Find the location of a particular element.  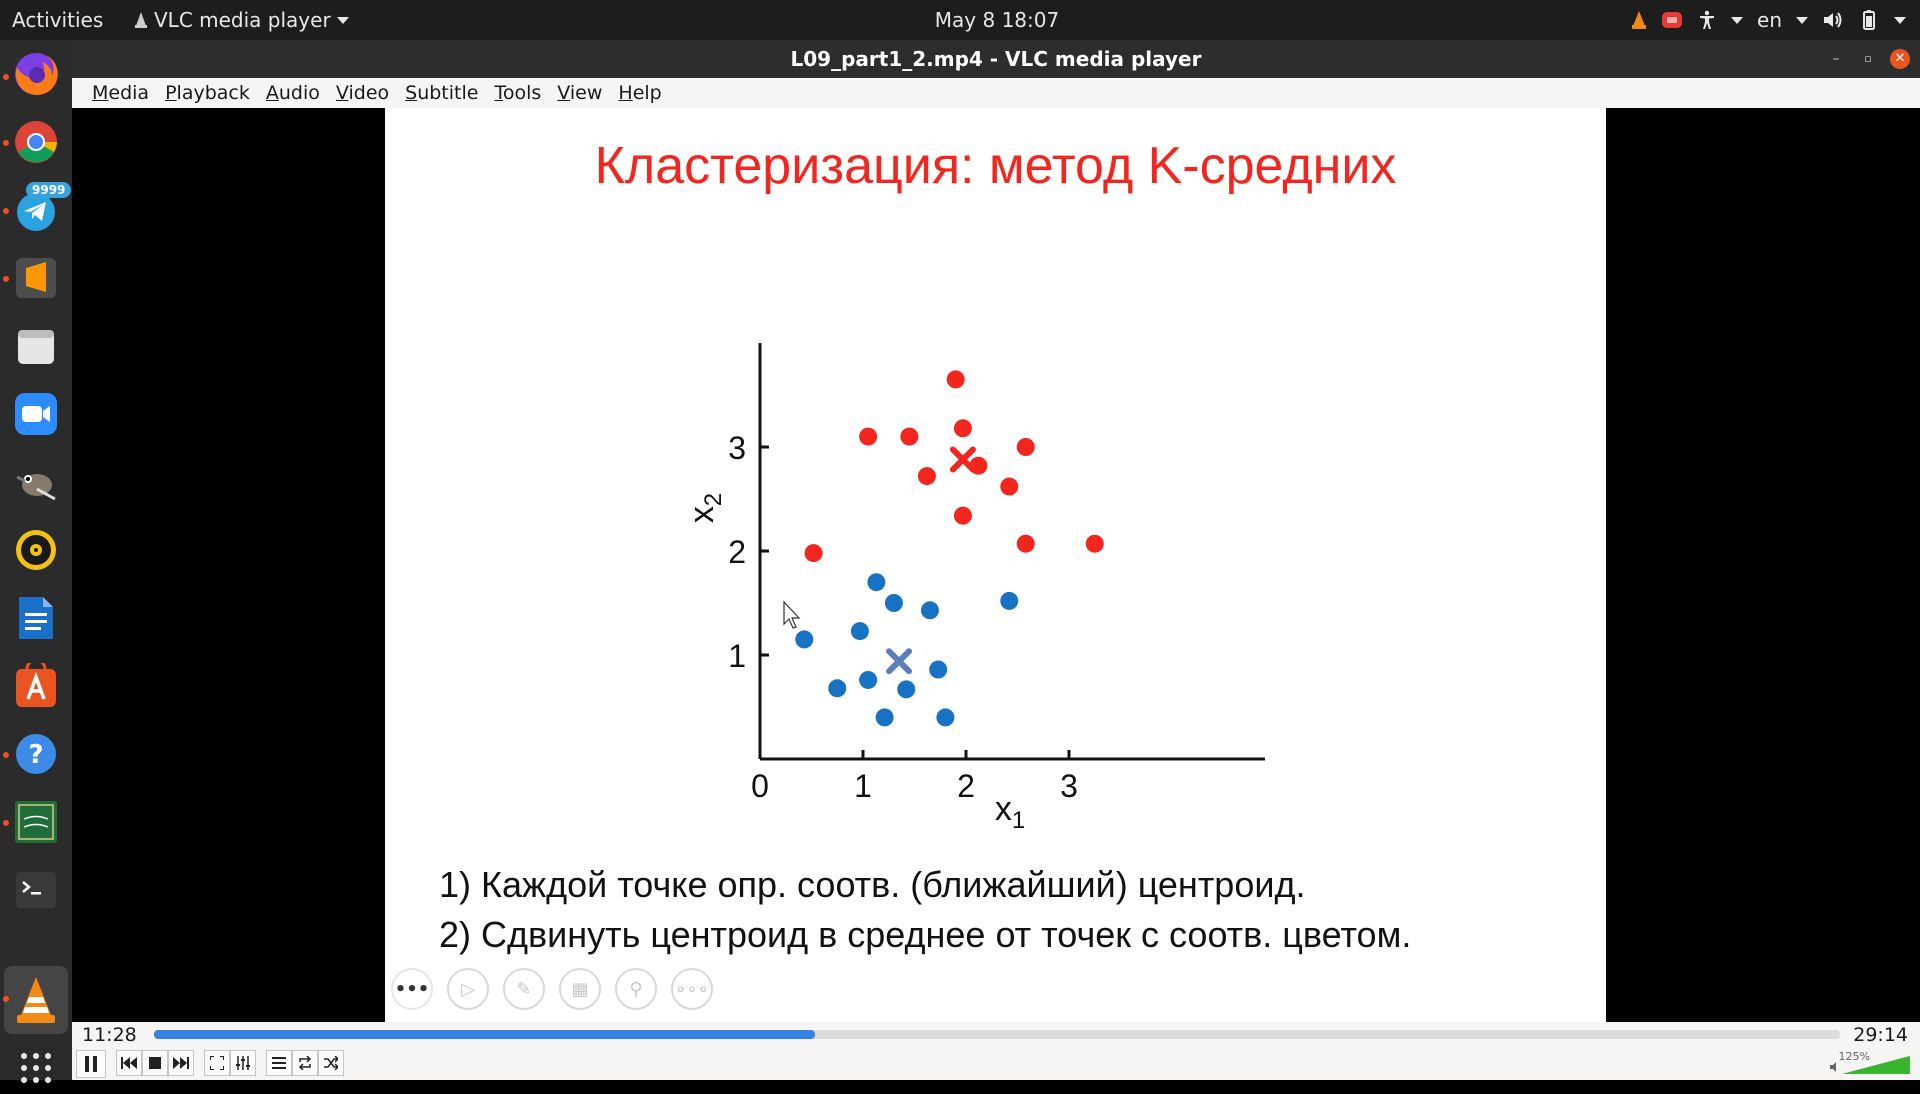

sublime-text-icon is located at coordinates (36, 278).